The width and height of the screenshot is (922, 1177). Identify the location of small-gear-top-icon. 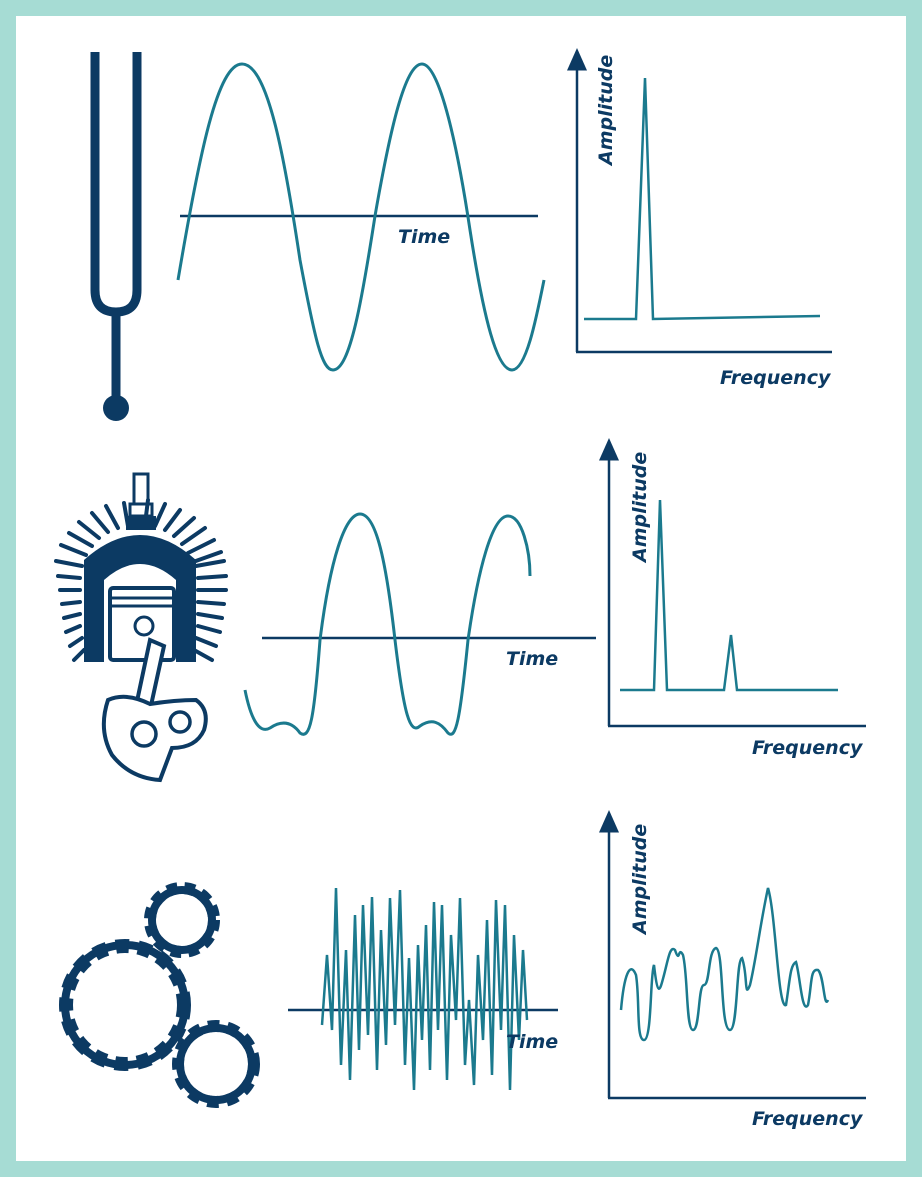
(182, 920).